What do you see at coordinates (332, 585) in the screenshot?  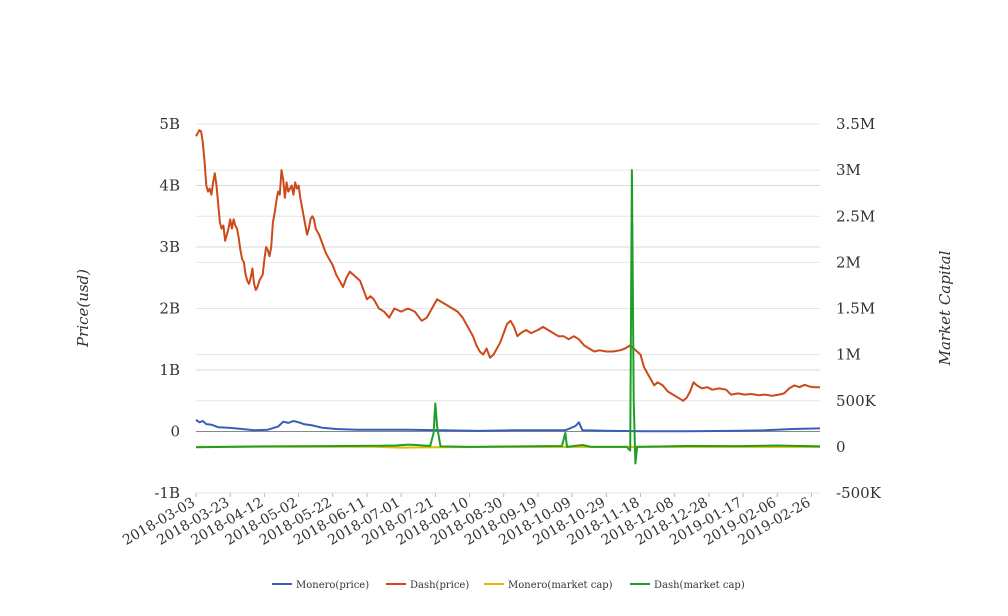 I see `legend-label: Monero(price)` at bounding box center [332, 585].